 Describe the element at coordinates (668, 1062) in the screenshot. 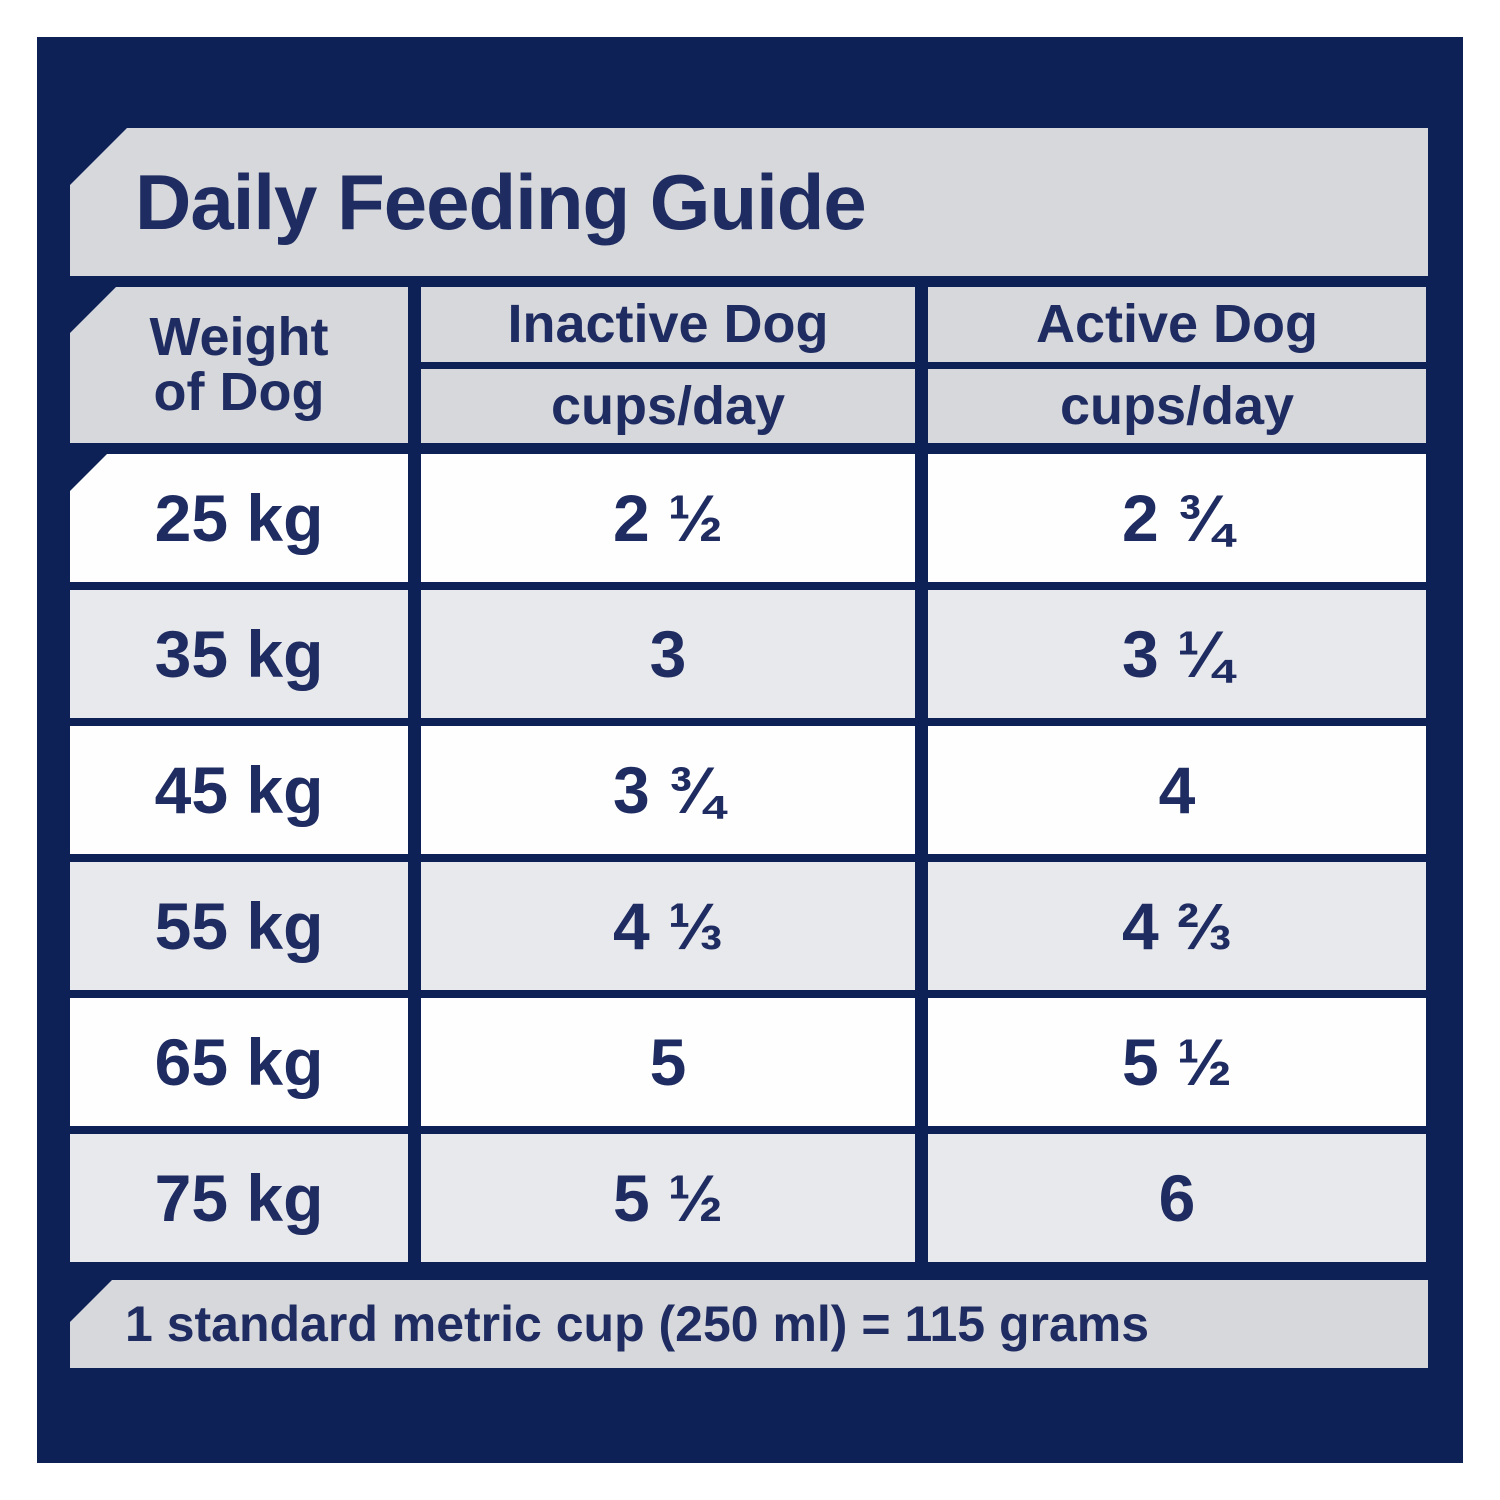

I see `inactive-cups-cell: 5` at that location.